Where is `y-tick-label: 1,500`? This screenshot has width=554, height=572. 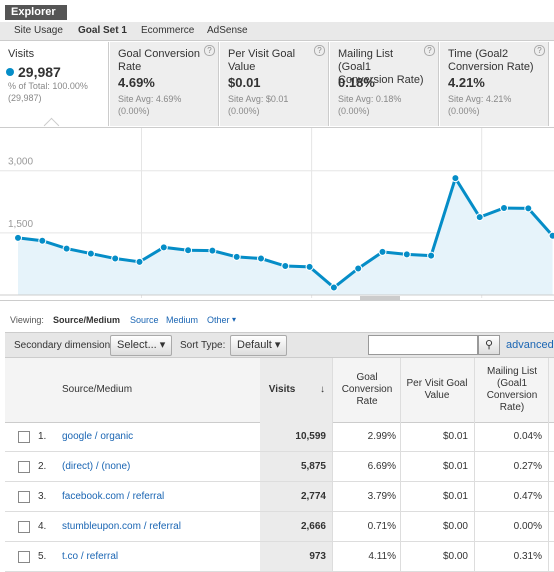
y-tick-label: 1,500 is located at coordinates (20, 224).